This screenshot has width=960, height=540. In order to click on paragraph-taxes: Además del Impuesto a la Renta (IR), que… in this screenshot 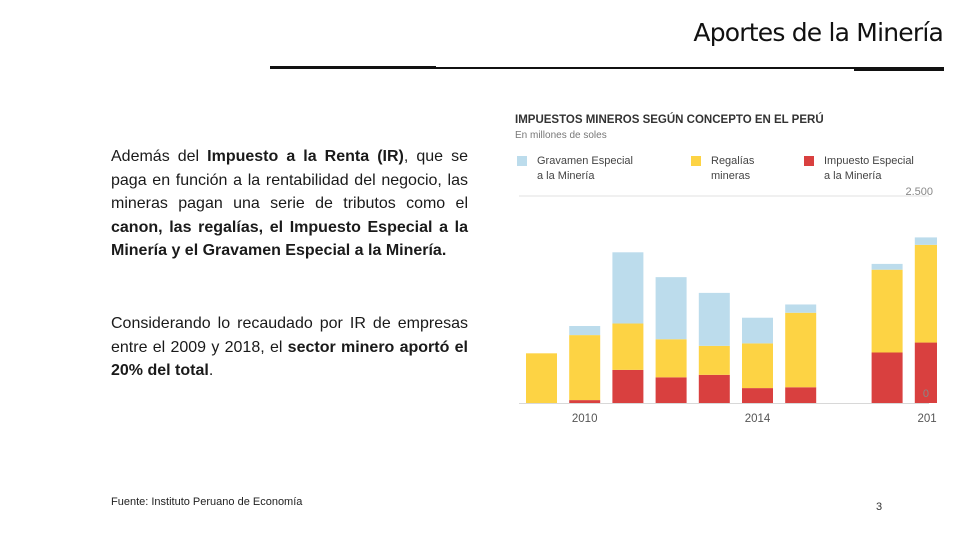, I will do `click(289, 204)`.